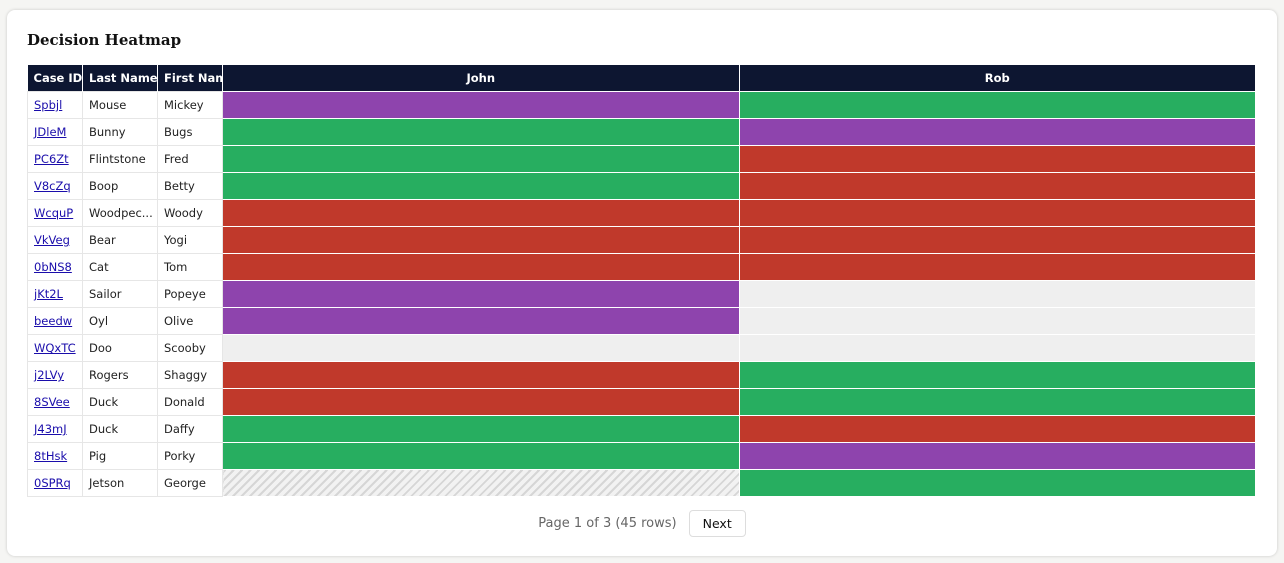 This screenshot has height=563, width=1284. What do you see at coordinates (50, 132) in the screenshot?
I see `case-link: JDleM` at bounding box center [50, 132].